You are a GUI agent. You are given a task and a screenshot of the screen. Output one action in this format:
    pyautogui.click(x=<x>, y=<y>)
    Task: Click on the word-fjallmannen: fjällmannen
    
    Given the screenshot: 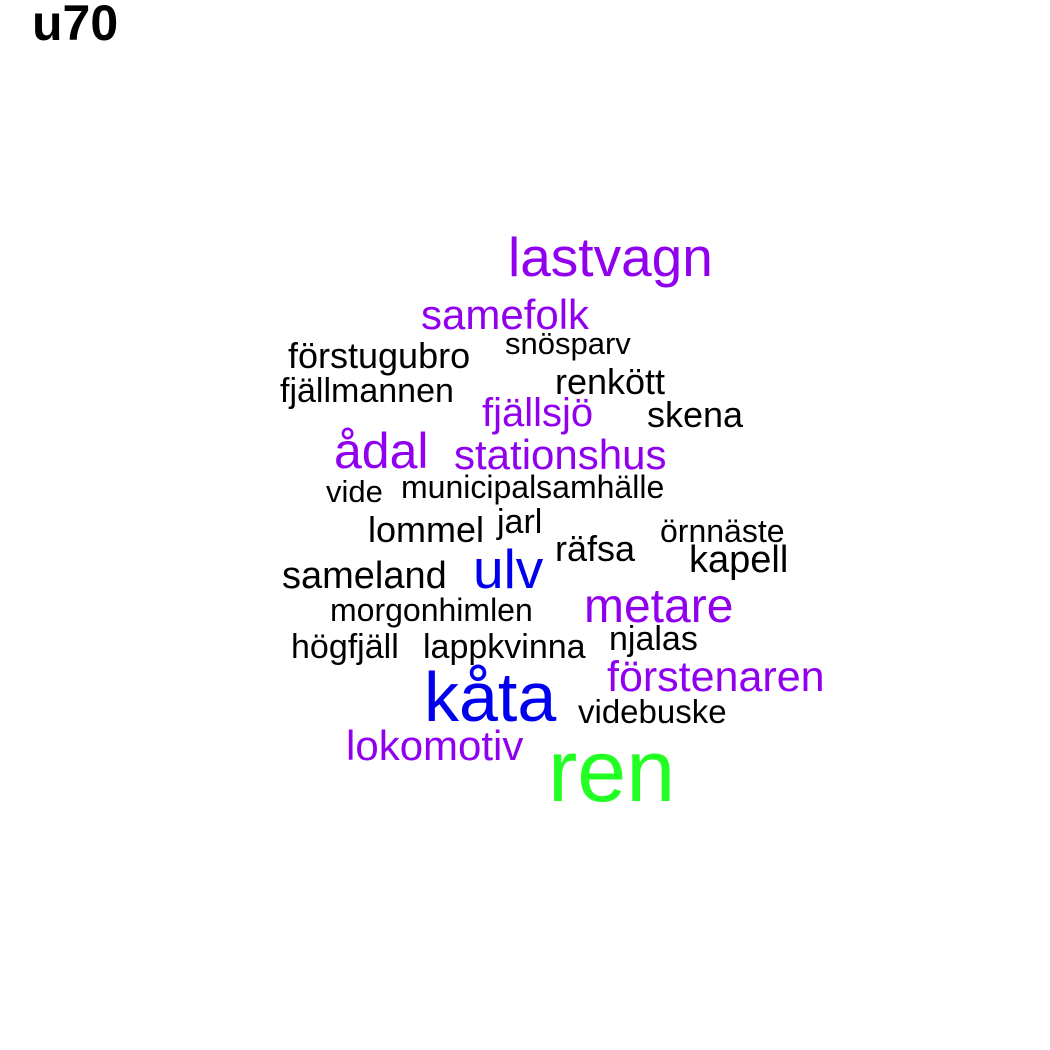 What is the action you would take?
    pyautogui.click(x=367, y=391)
    